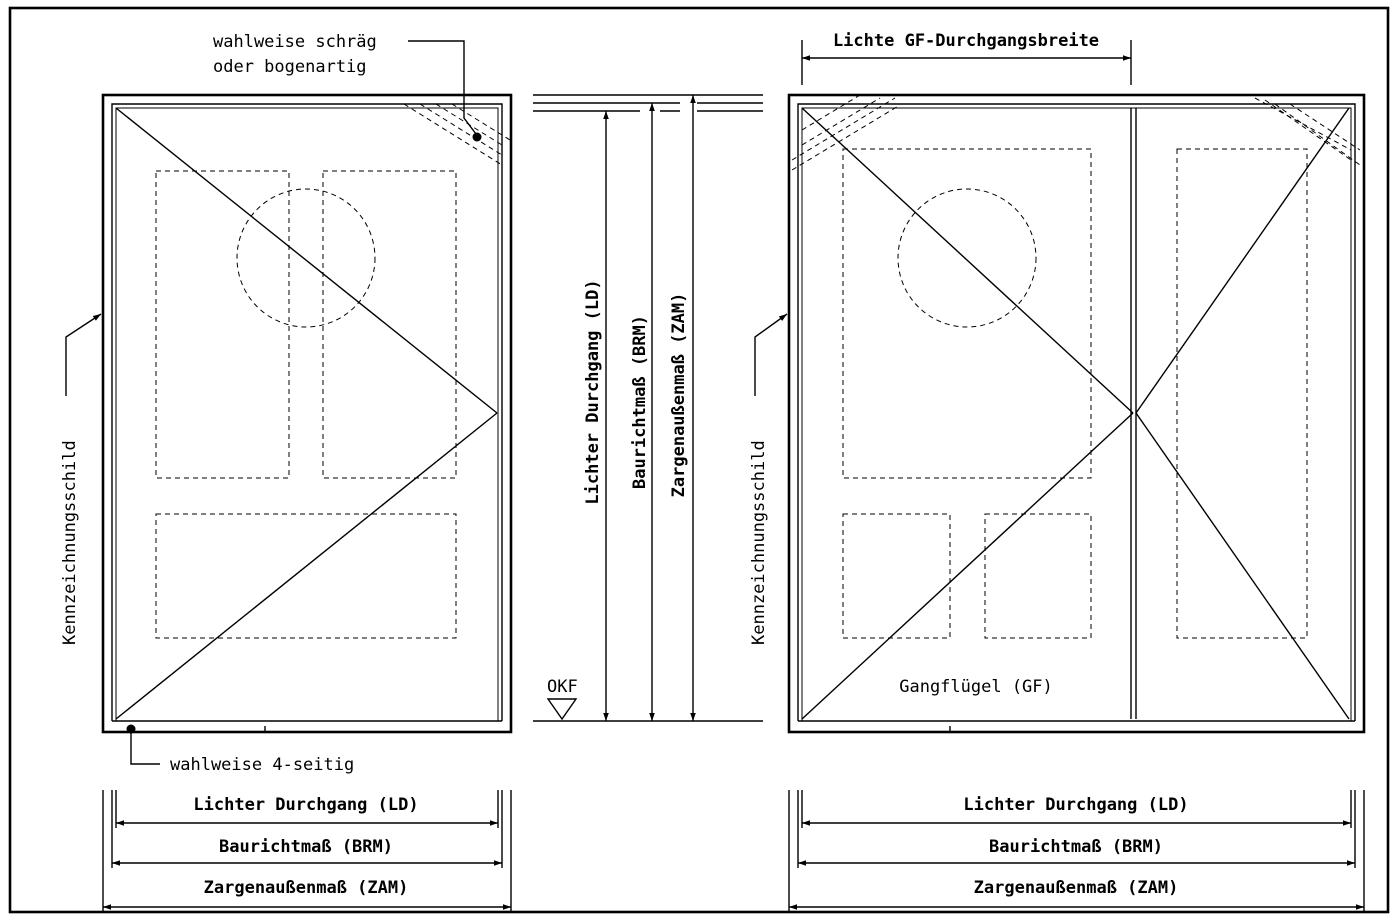 The width and height of the screenshot is (1398, 920). I want to click on note-slanted-line2: oder bogenartig, so click(290, 67).